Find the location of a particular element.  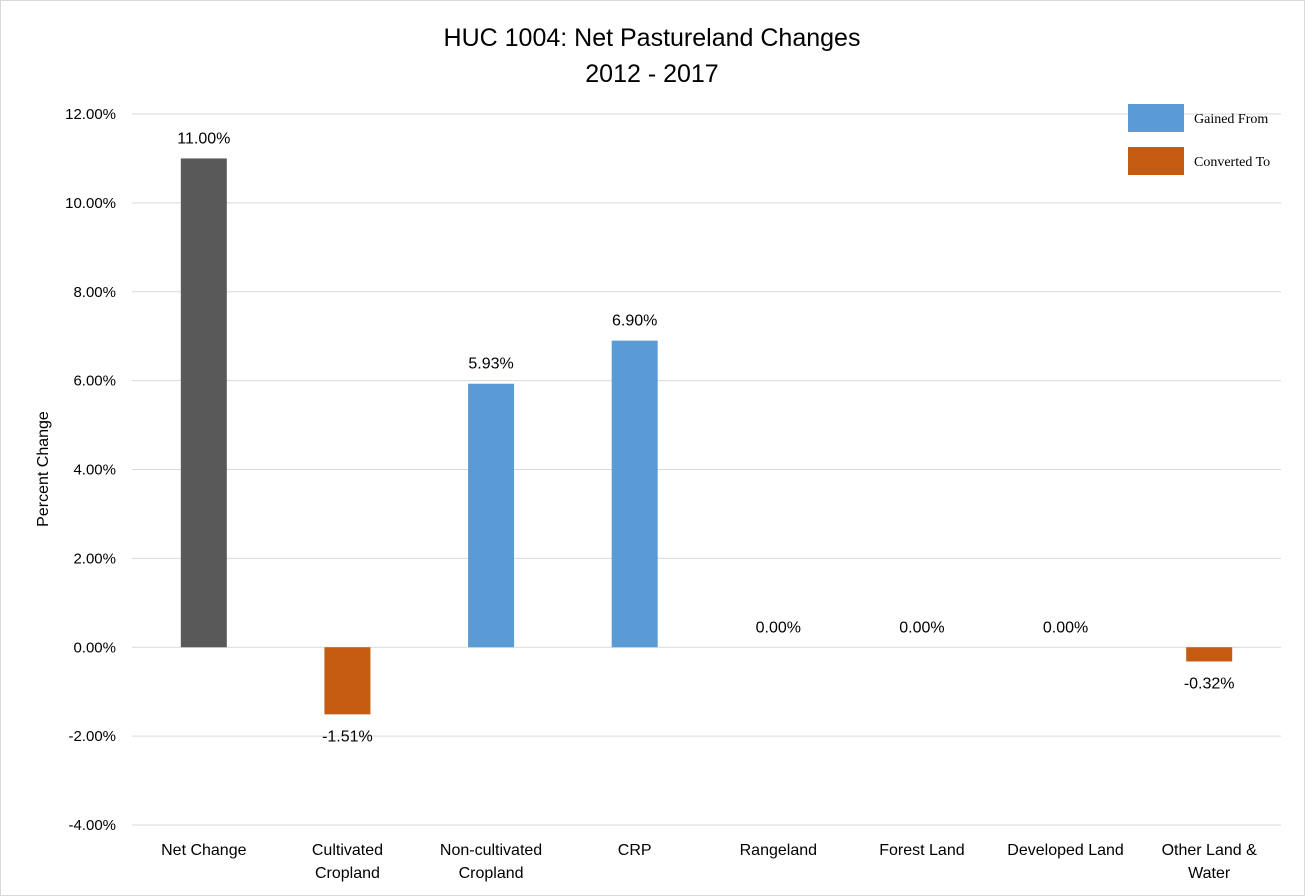

category-label-6: Developed Land is located at coordinates (1065, 850).